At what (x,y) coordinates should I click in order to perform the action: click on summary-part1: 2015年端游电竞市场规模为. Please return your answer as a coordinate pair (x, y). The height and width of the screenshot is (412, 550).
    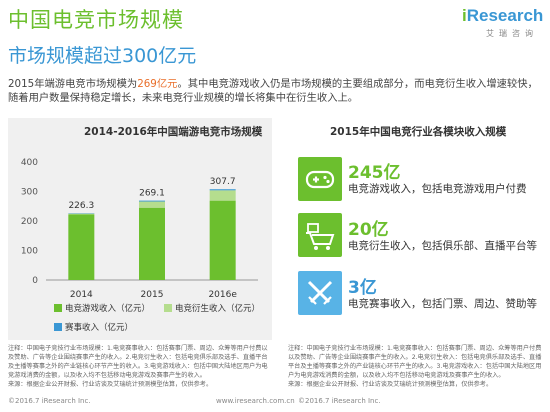
    Looking at the image, I should click on (73, 84).